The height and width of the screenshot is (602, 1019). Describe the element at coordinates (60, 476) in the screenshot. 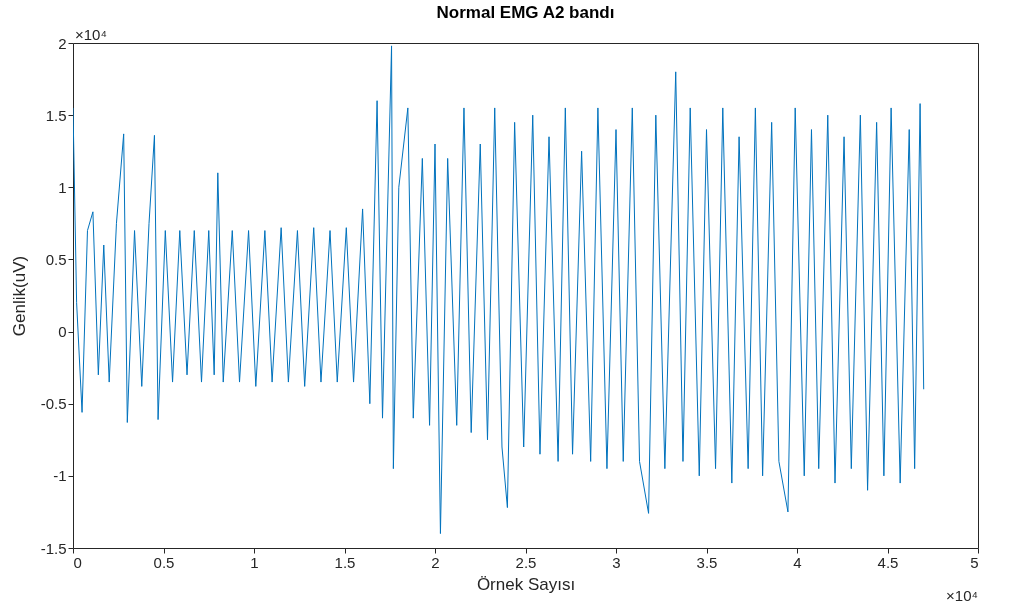

I see `y-tick-label: -1` at that location.